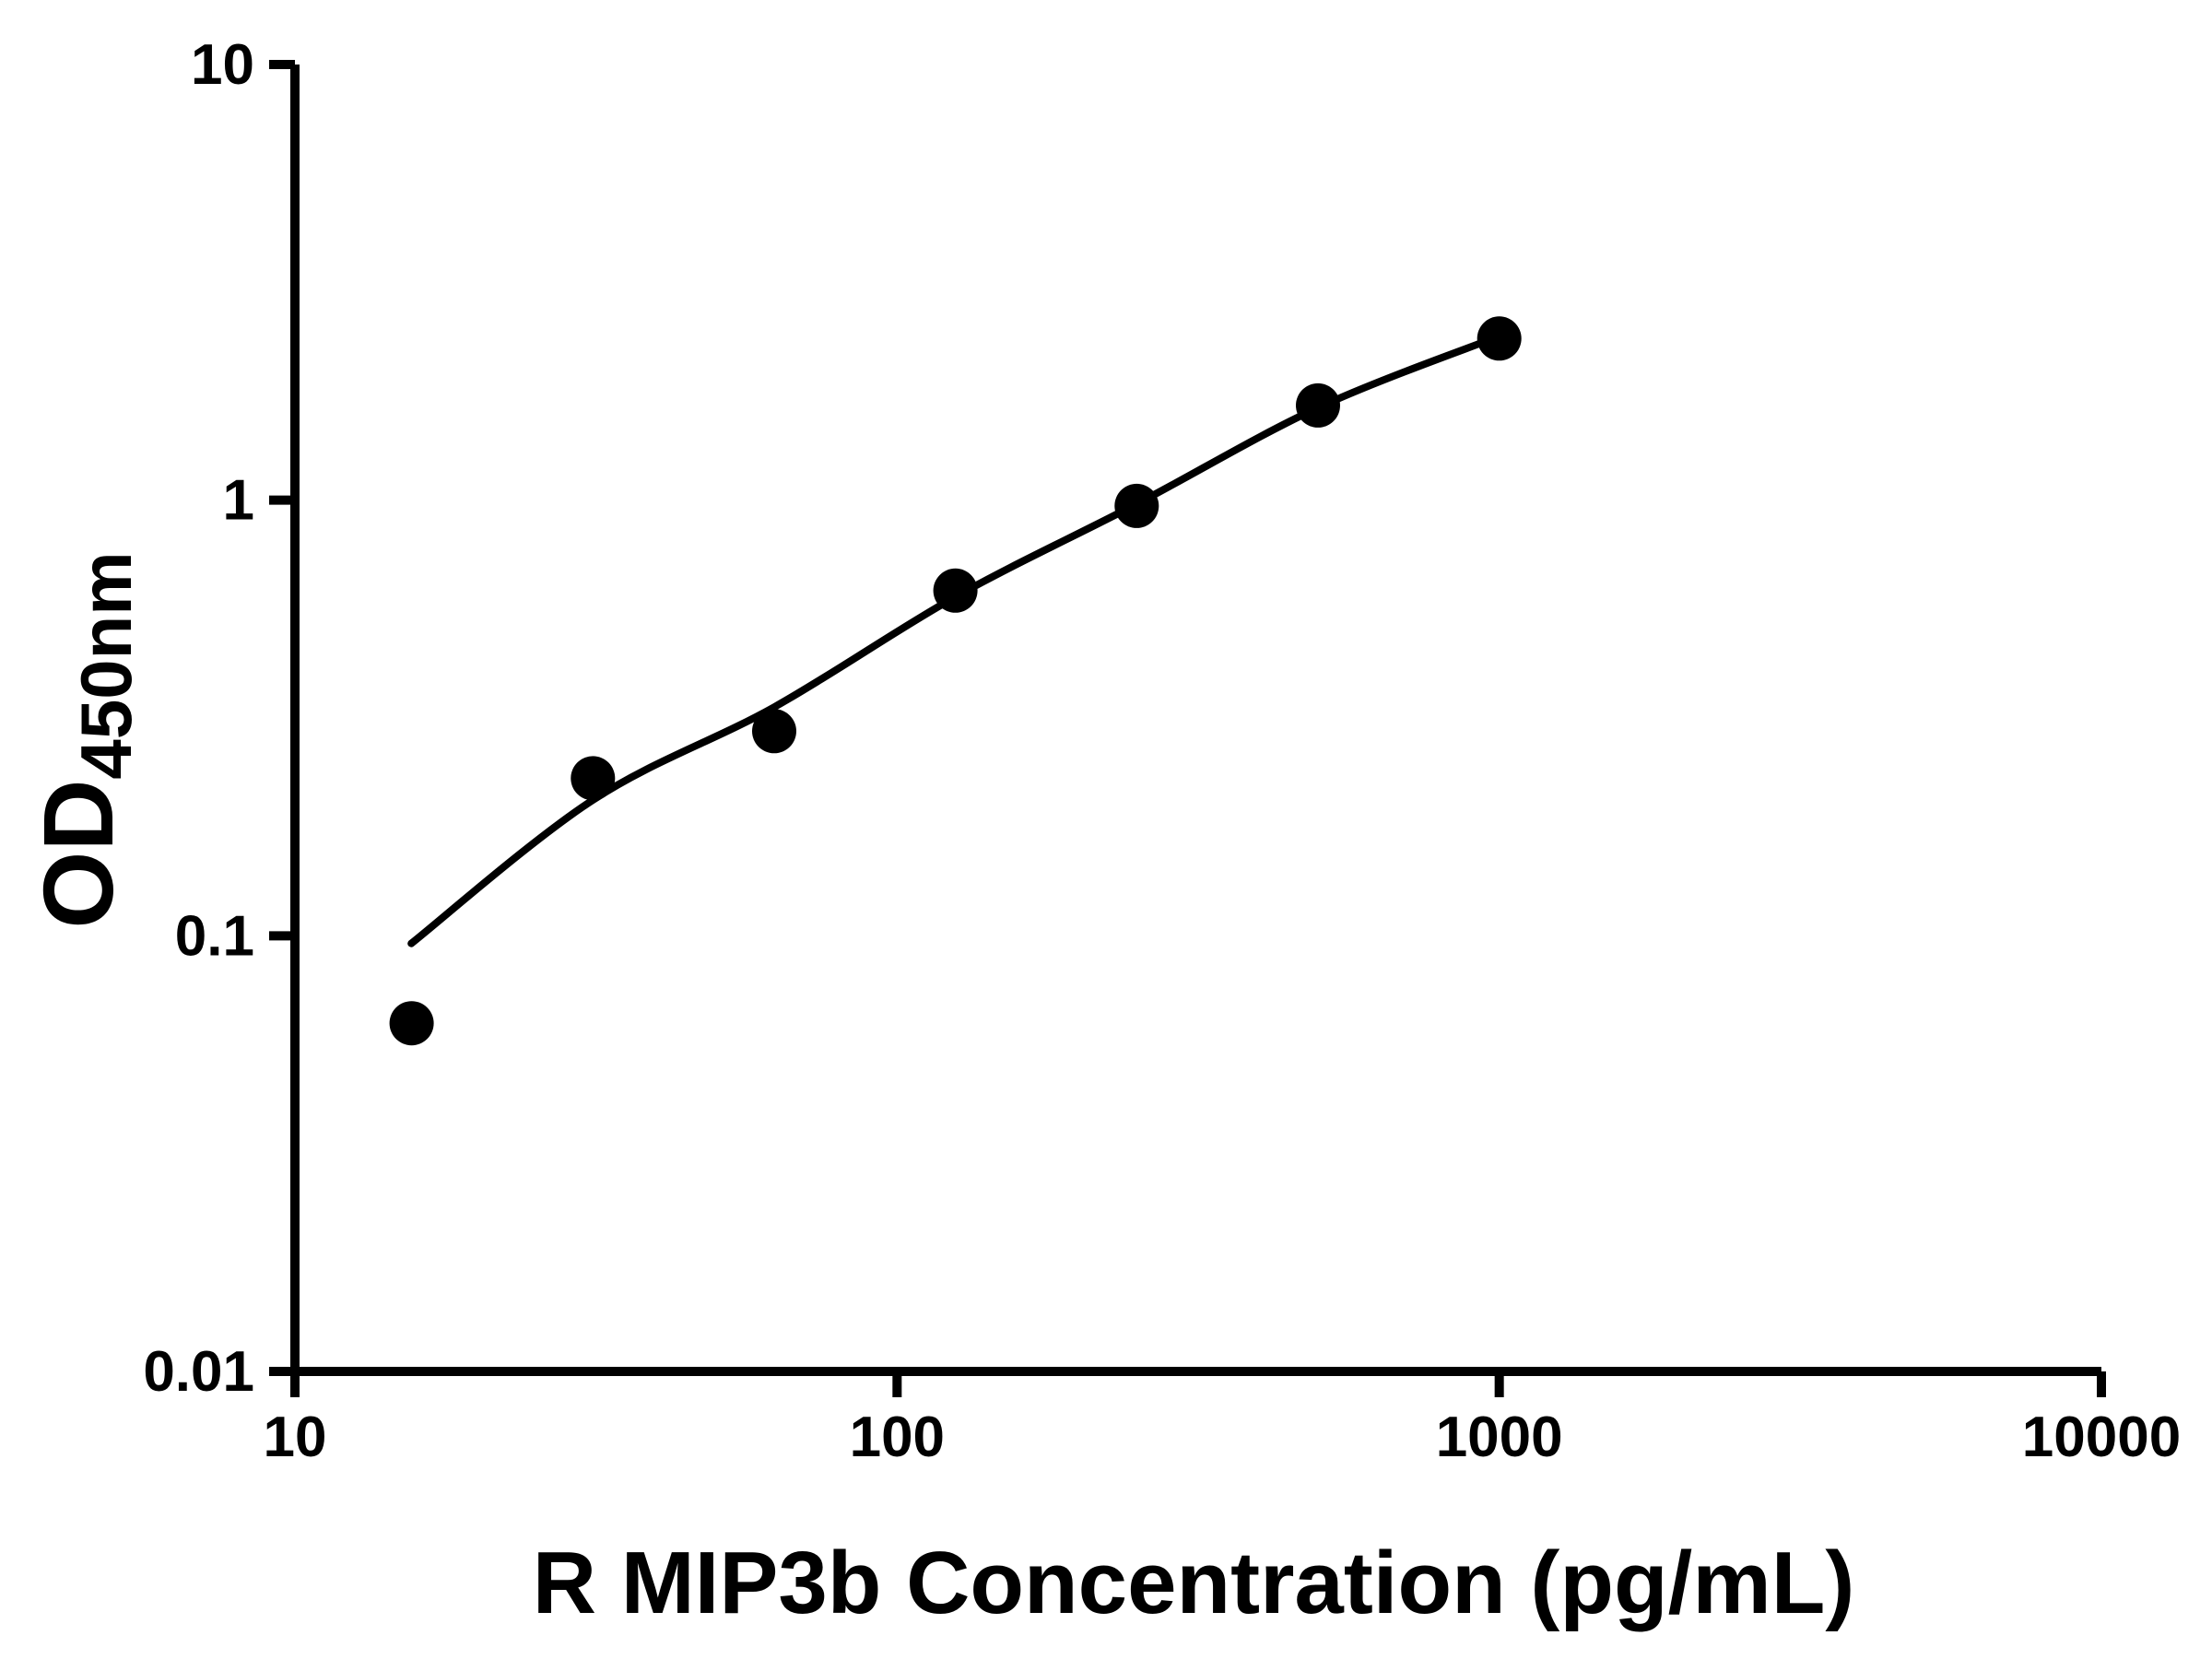 The height and width of the screenshot is (1659, 2212). What do you see at coordinates (222, 65) in the screenshot?
I see `y-tick-label: 10` at bounding box center [222, 65].